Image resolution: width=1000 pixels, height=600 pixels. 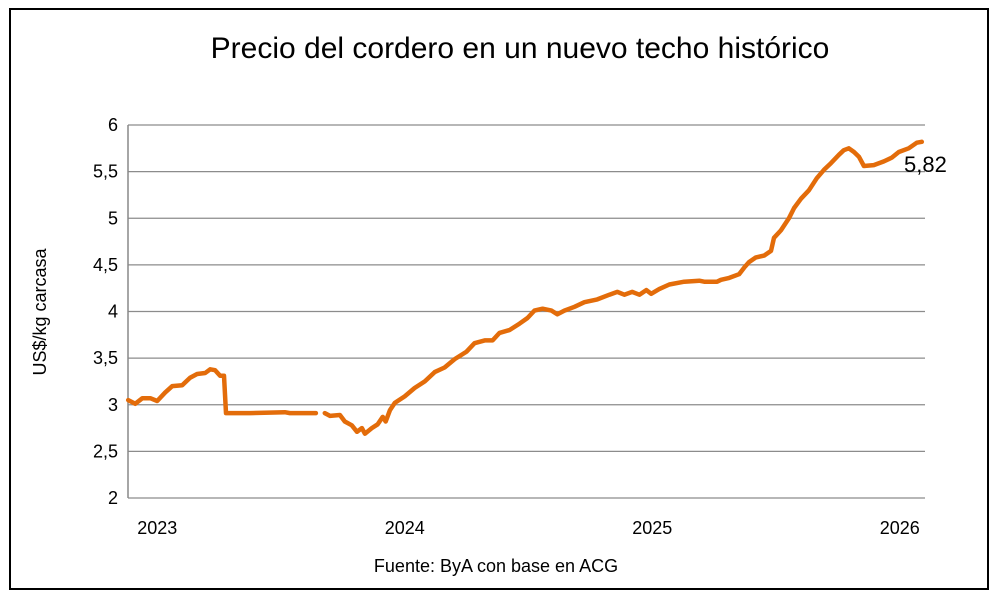 I want to click on series-line-segment, so click(x=222, y=391).